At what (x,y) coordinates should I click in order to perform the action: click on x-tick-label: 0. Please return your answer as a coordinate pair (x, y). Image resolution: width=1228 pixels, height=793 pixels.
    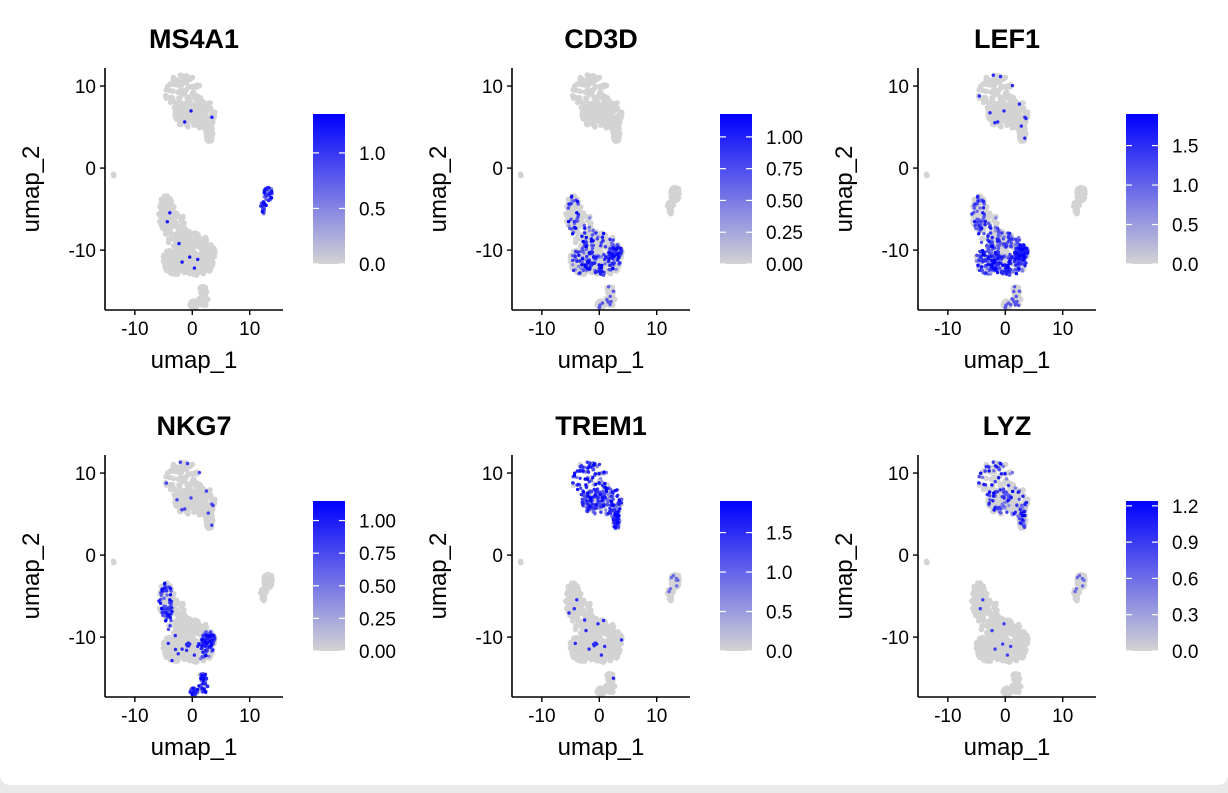
    Looking at the image, I should click on (1005, 329).